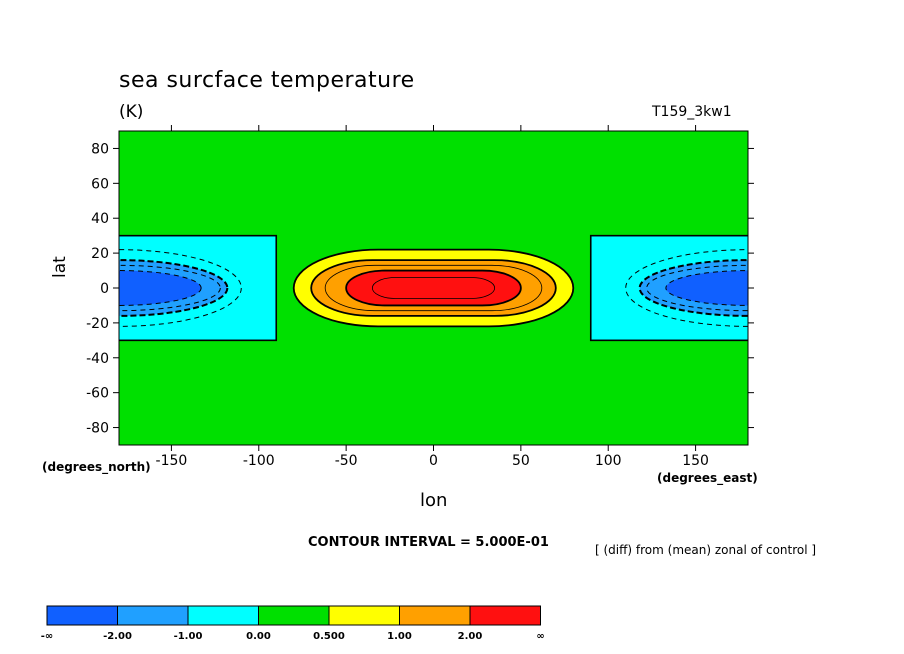 This screenshot has height=654, width=904. I want to click on run-label: T159_3kw1, so click(692, 112).